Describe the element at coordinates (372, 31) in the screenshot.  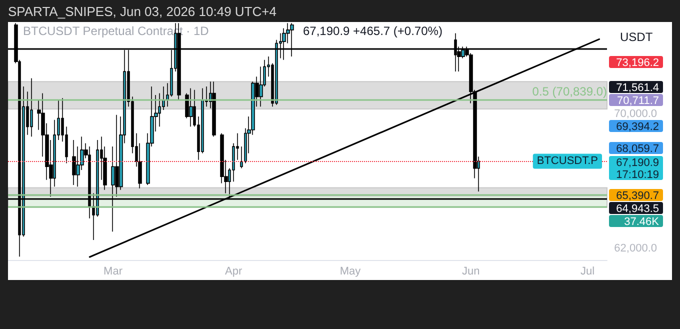
I see `chart-subtitle: 67,190.9 +465.7 (+0.70%)` at that location.